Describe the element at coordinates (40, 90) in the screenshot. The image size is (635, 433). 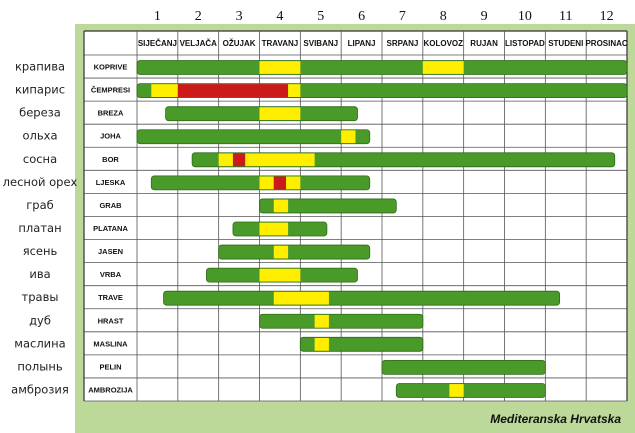
I see `plant-russian-label: кипарис` at that location.